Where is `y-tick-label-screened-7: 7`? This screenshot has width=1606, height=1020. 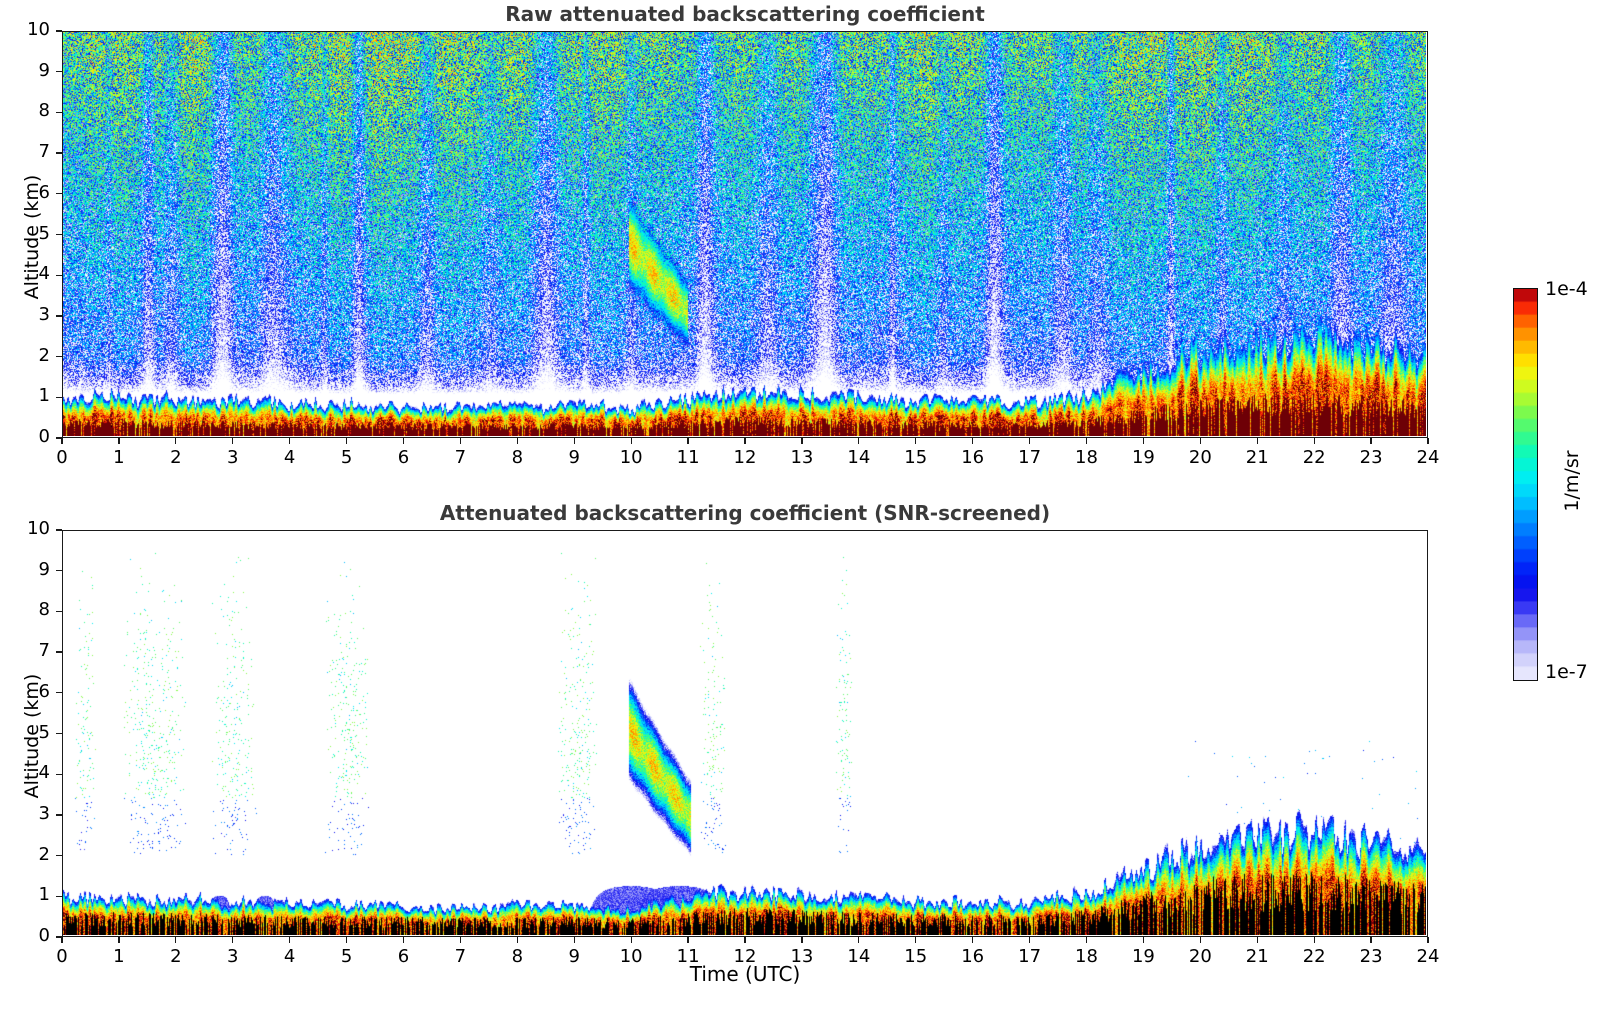
y-tick-label-screened-7: 7 is located at coordinates (44, 651).